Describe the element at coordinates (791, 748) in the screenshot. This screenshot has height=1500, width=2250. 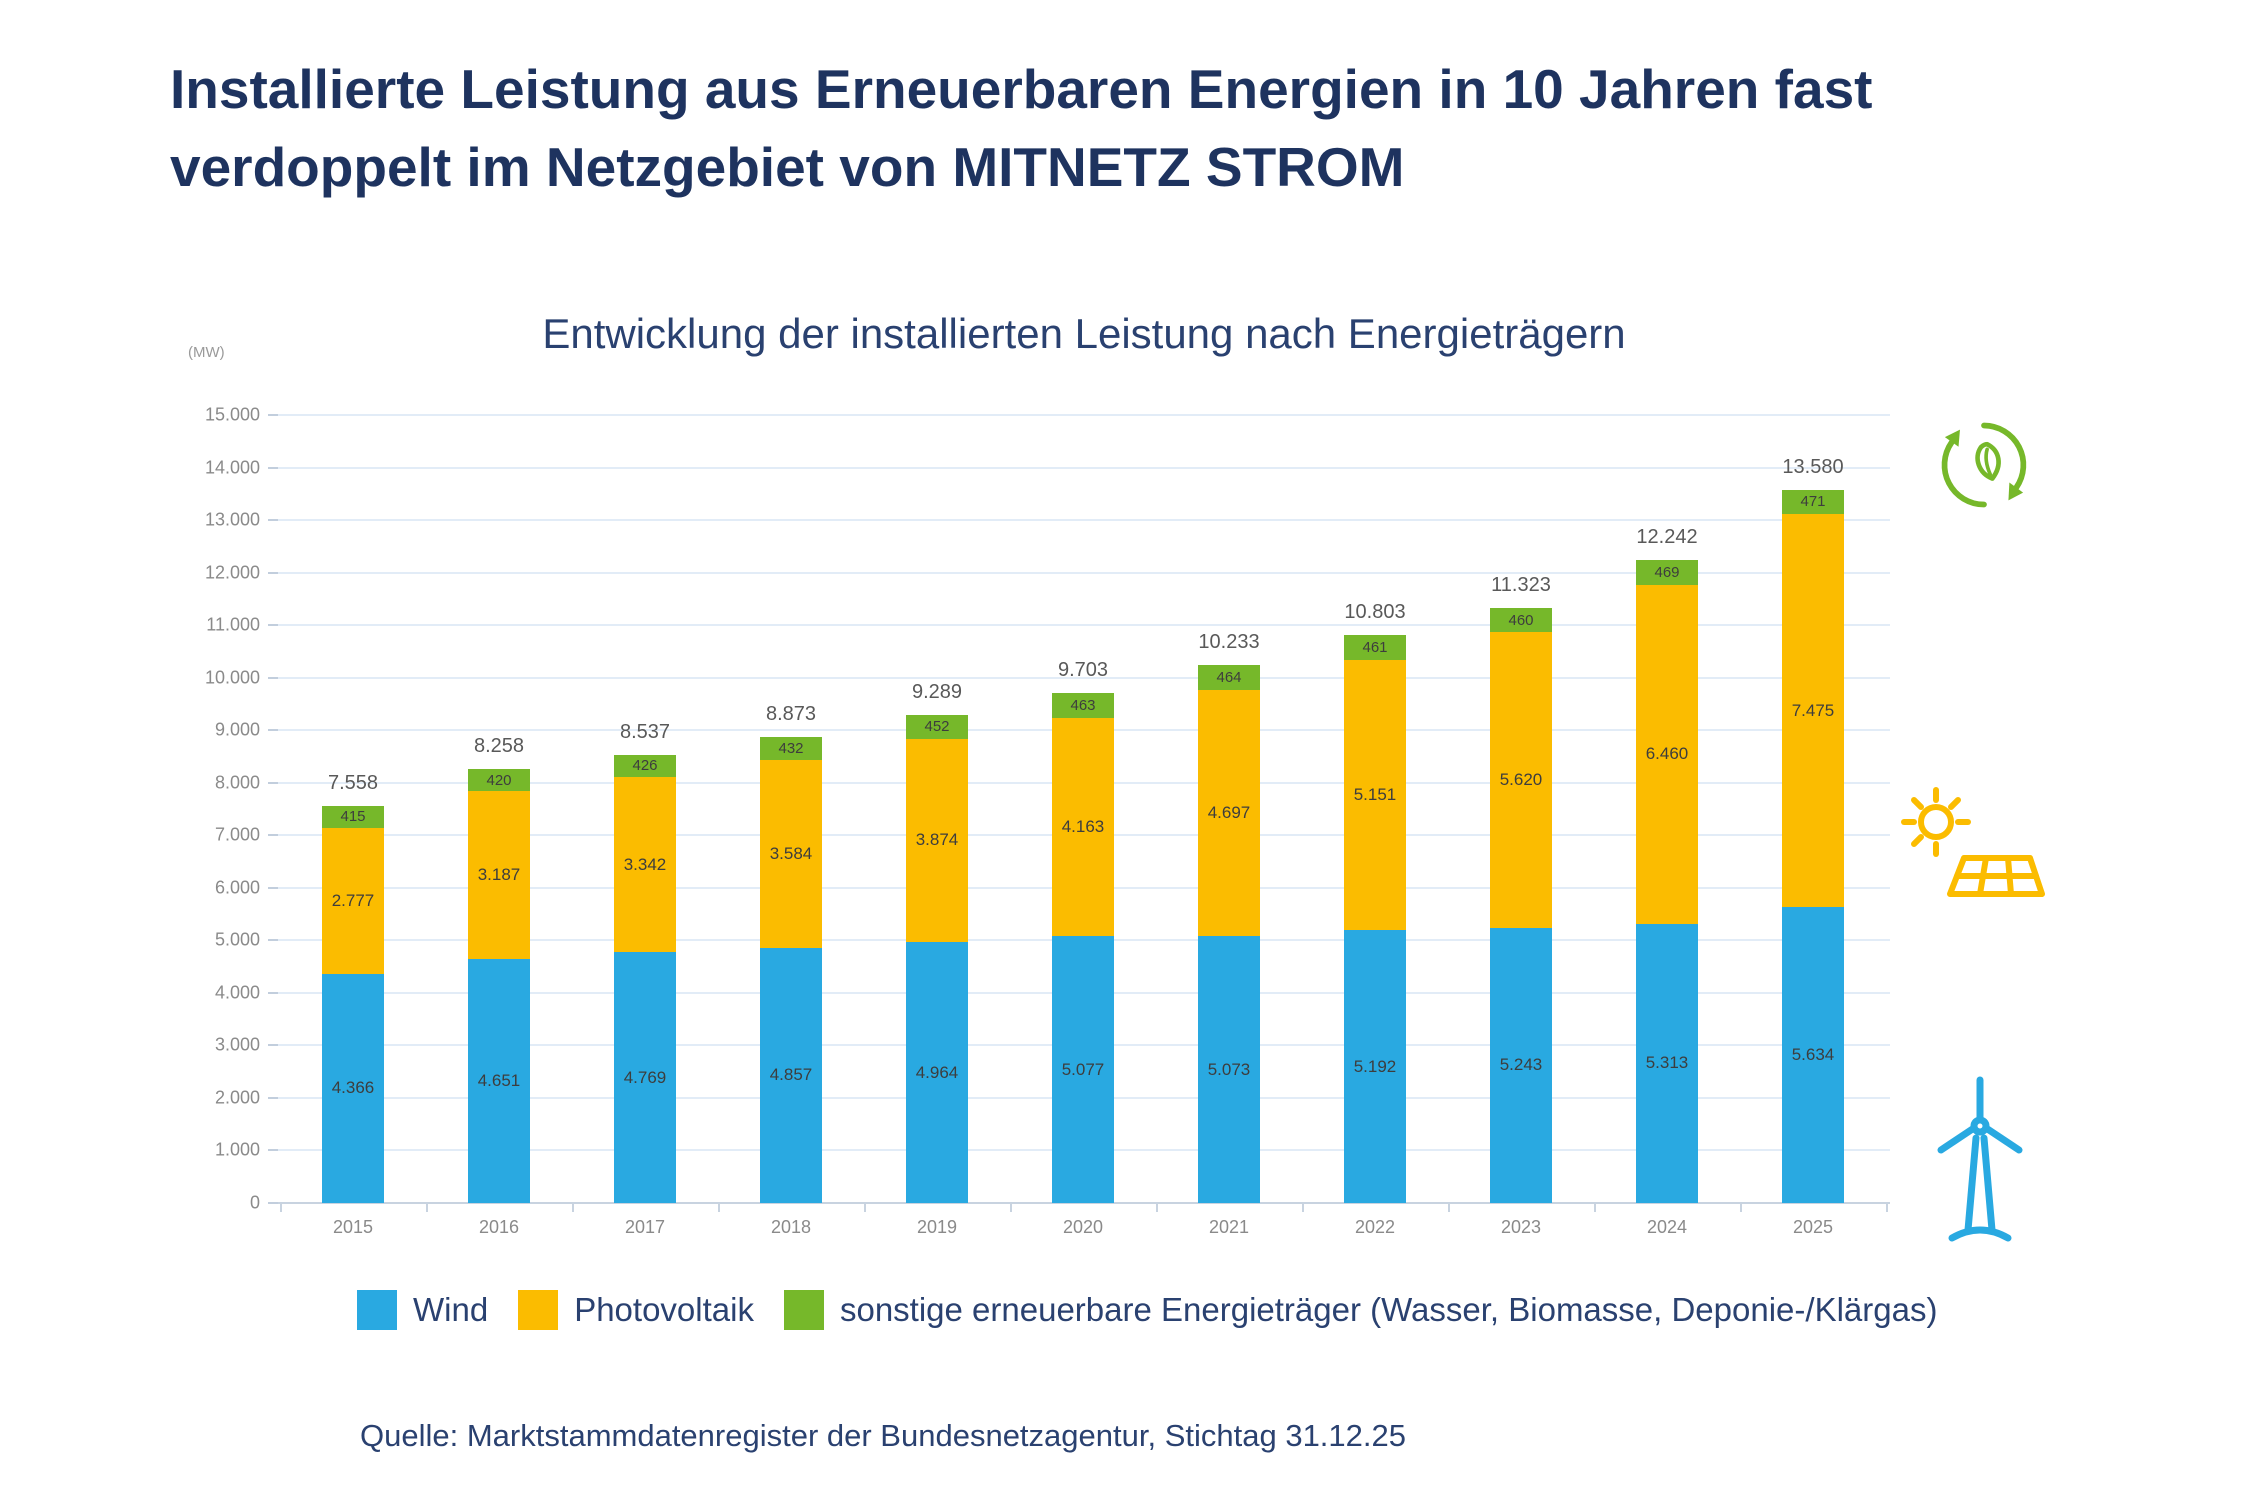
I see `bar-value-label: 432` at that location.